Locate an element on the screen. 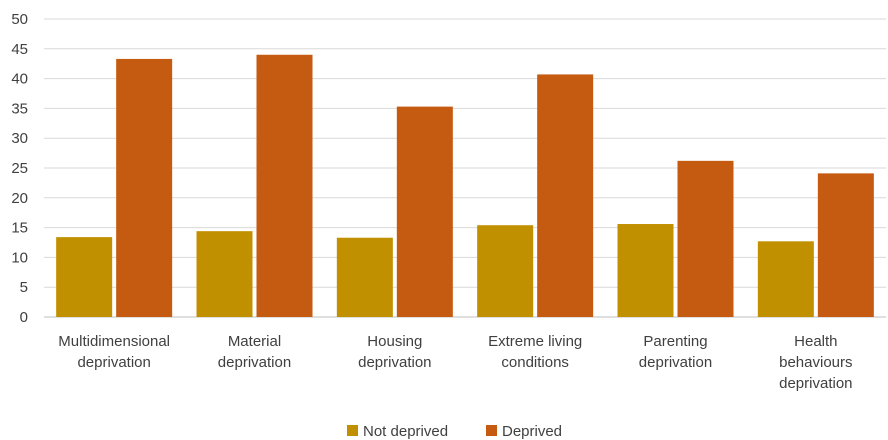  x-category-label: Parenting deprivation is located at coordinates (675, 352).